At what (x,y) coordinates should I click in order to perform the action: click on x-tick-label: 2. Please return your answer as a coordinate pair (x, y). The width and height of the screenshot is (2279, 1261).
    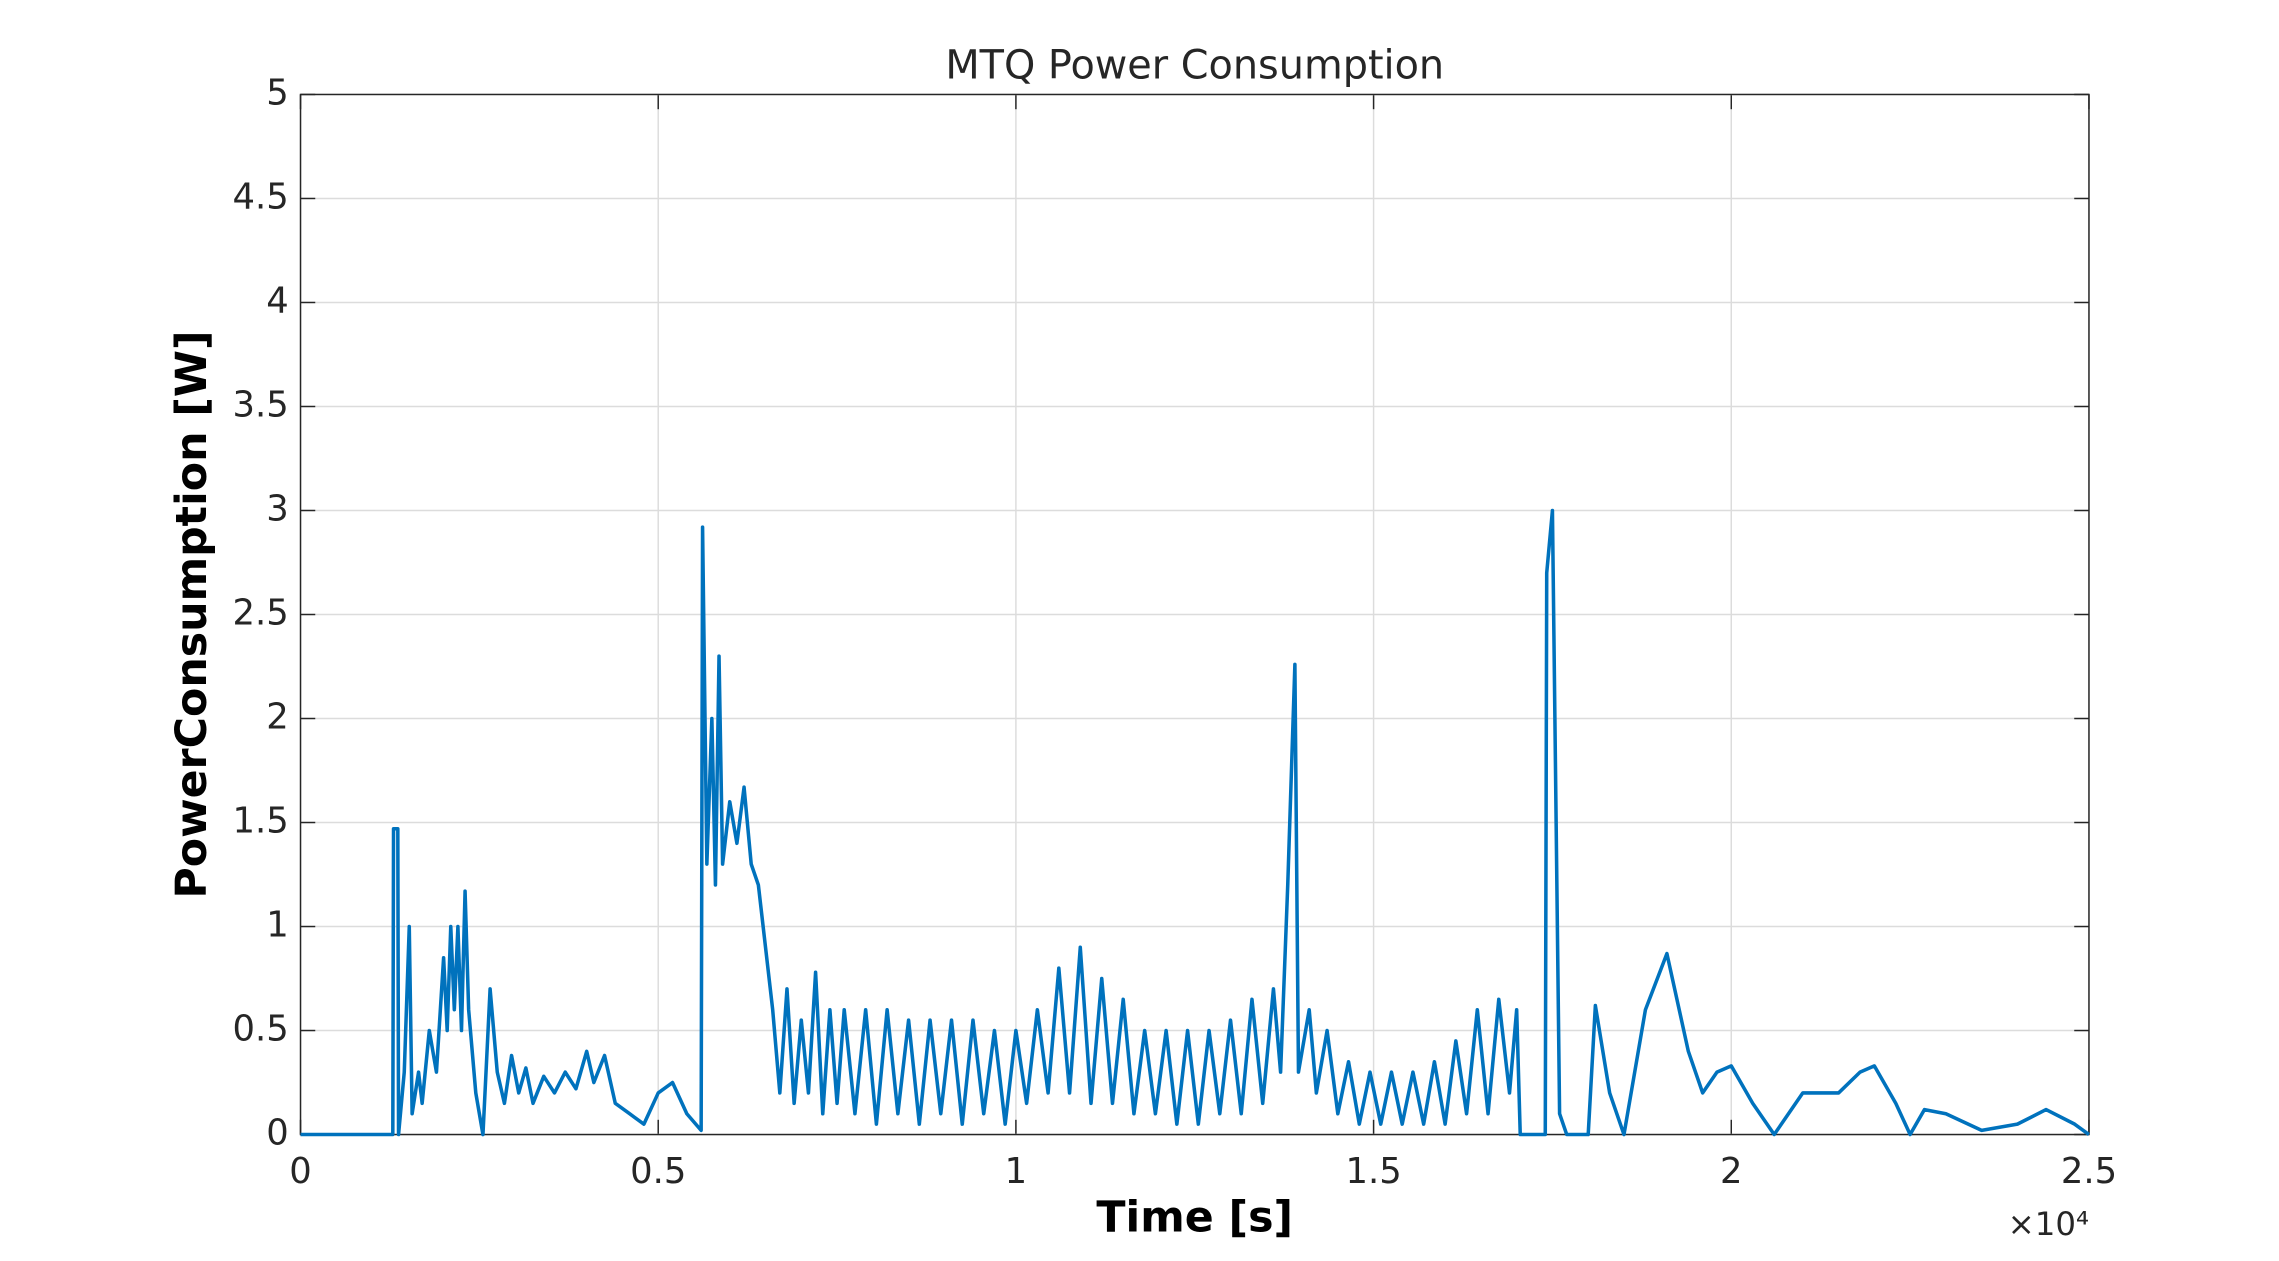
    Looking at the image, I should click on (1731, 1171).